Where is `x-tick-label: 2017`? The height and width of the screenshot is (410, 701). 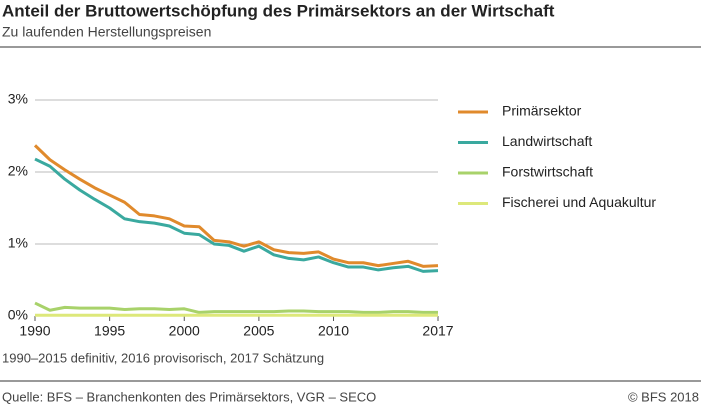
x-tick-label: 2017 is located at coordinates (437, 331).